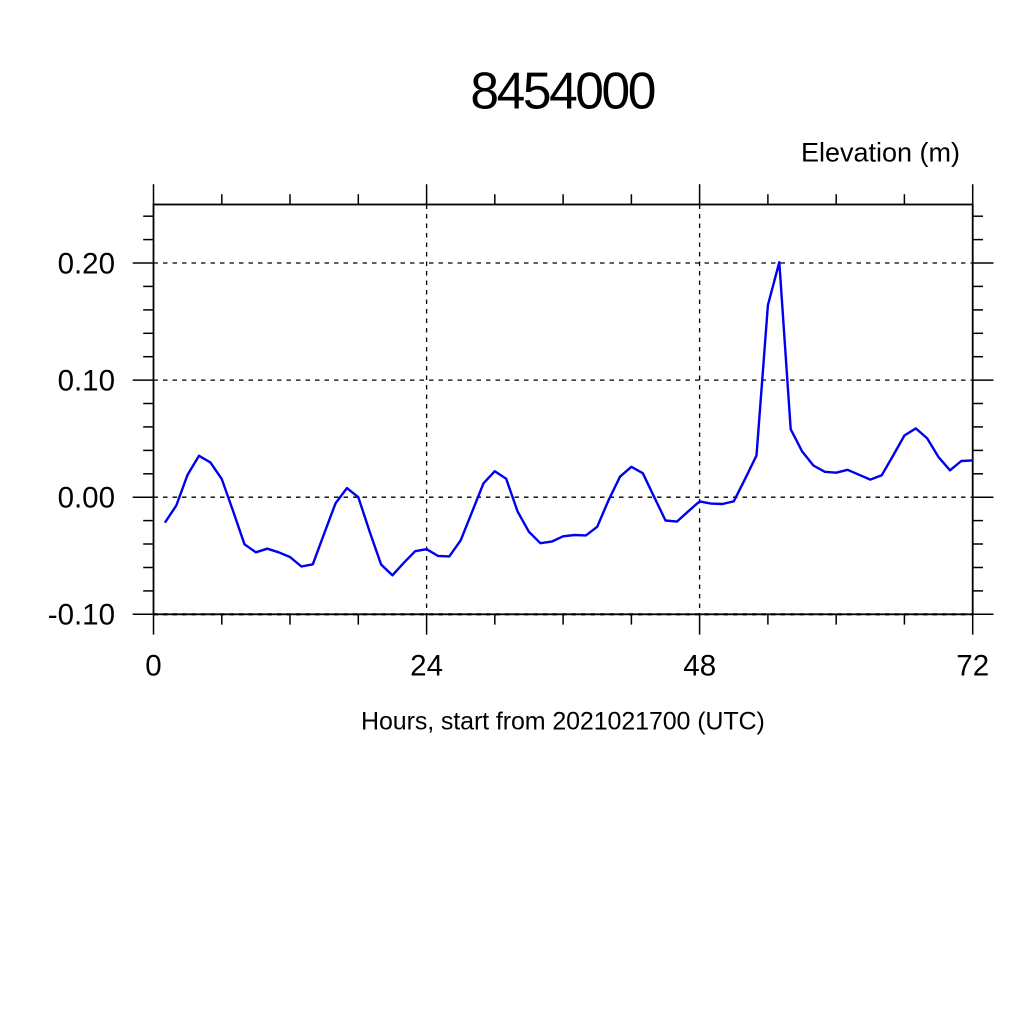 This screenshot has width=1024, height=1024. Describe the element at coordinates (86, 263) in the screenshot. I see `svg-text: 0.20` at that location.